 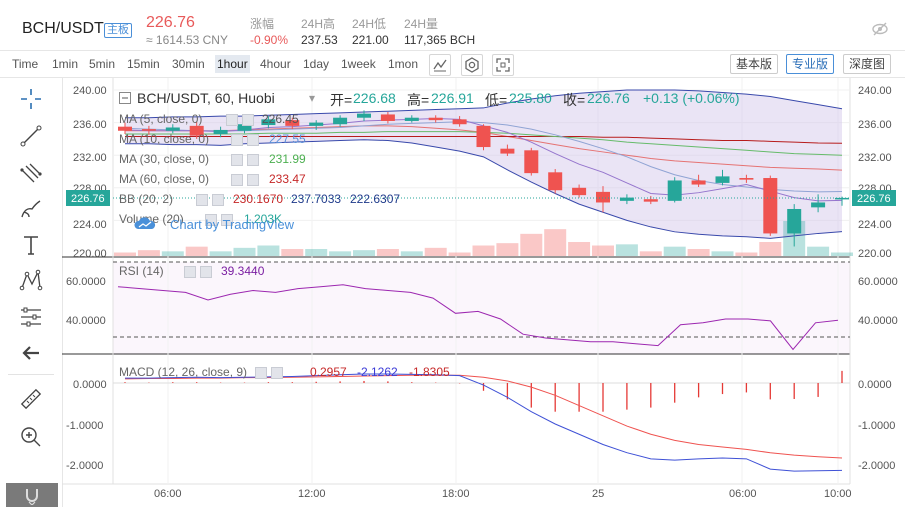 I want to click on ruler-icon, so click(x=31, y=399).